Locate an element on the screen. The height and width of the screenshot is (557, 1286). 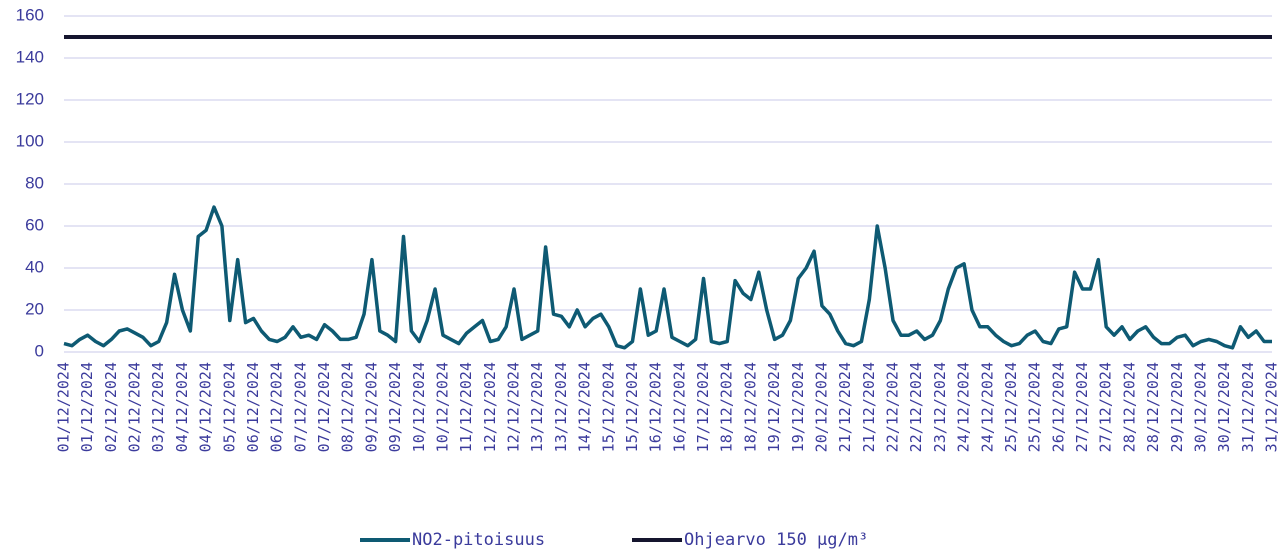
x-tick-label: 08/12/2024 is located at coordinates (348, 407).